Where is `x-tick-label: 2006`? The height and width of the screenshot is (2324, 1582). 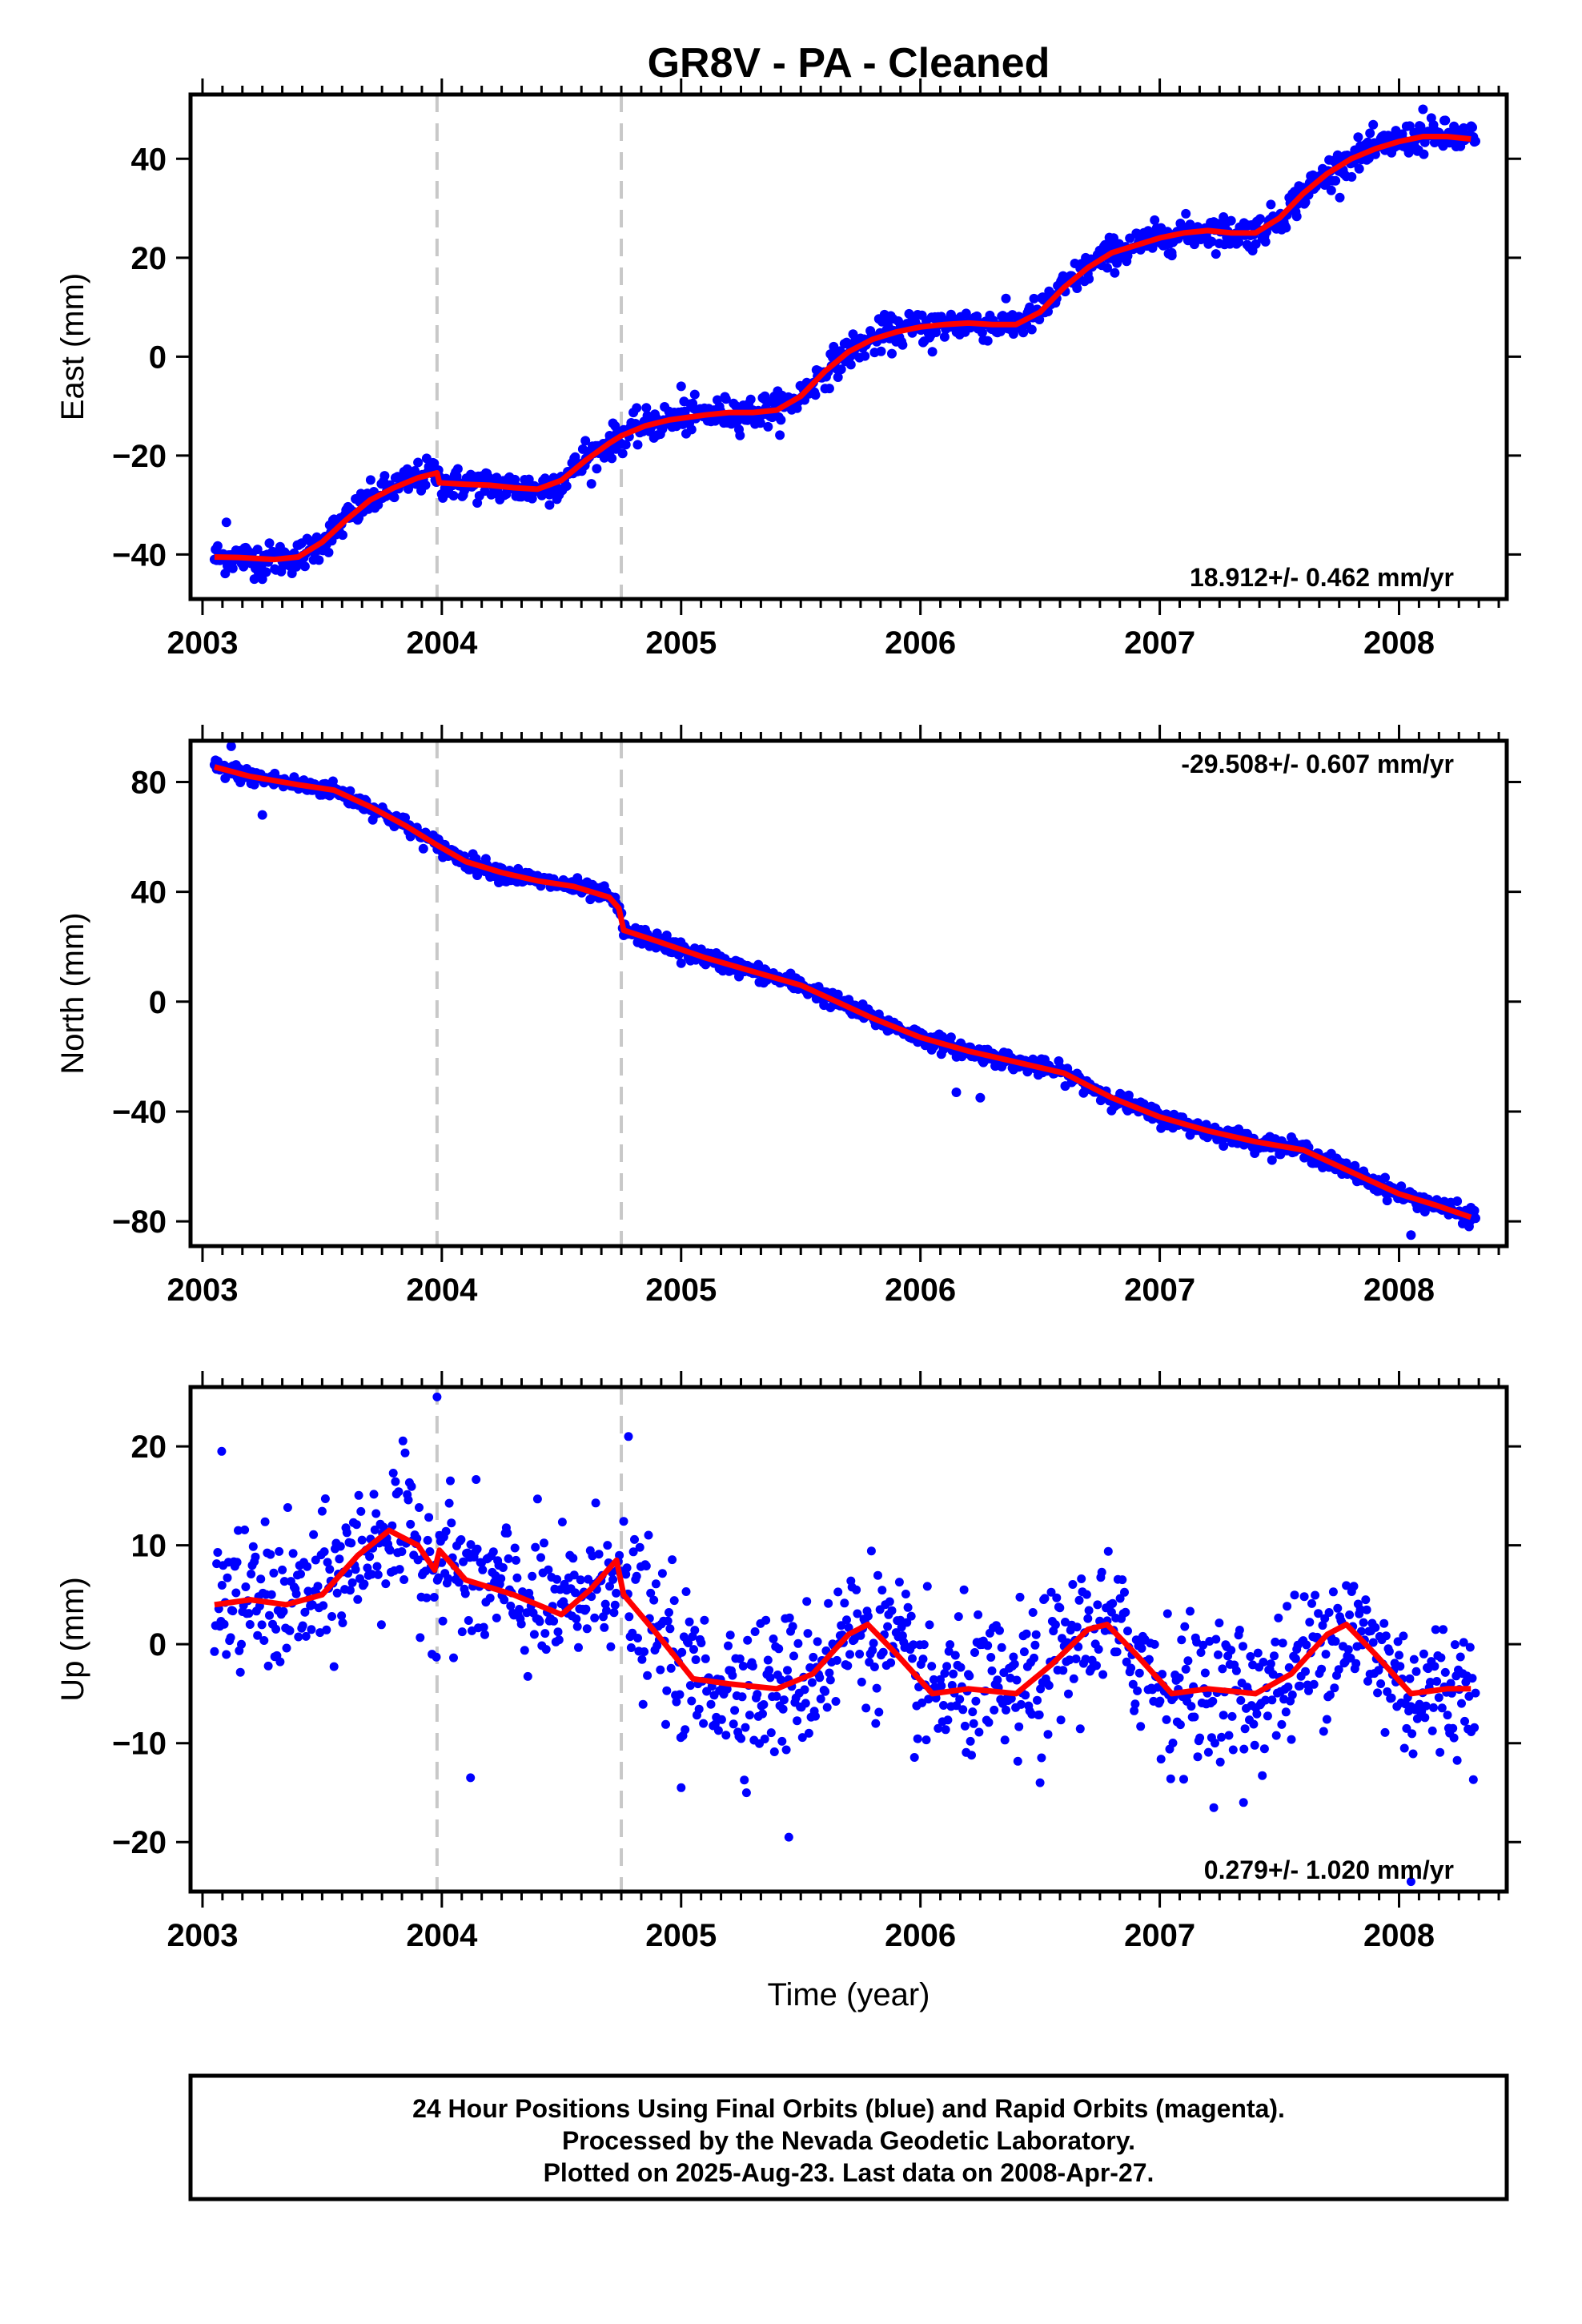
x-tick-label: 2006 is located at coordinates (921, 1290).